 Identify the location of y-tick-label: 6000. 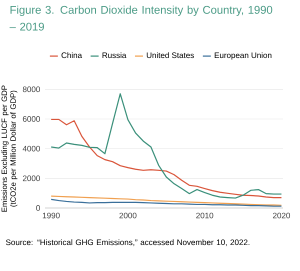
(31, 119).